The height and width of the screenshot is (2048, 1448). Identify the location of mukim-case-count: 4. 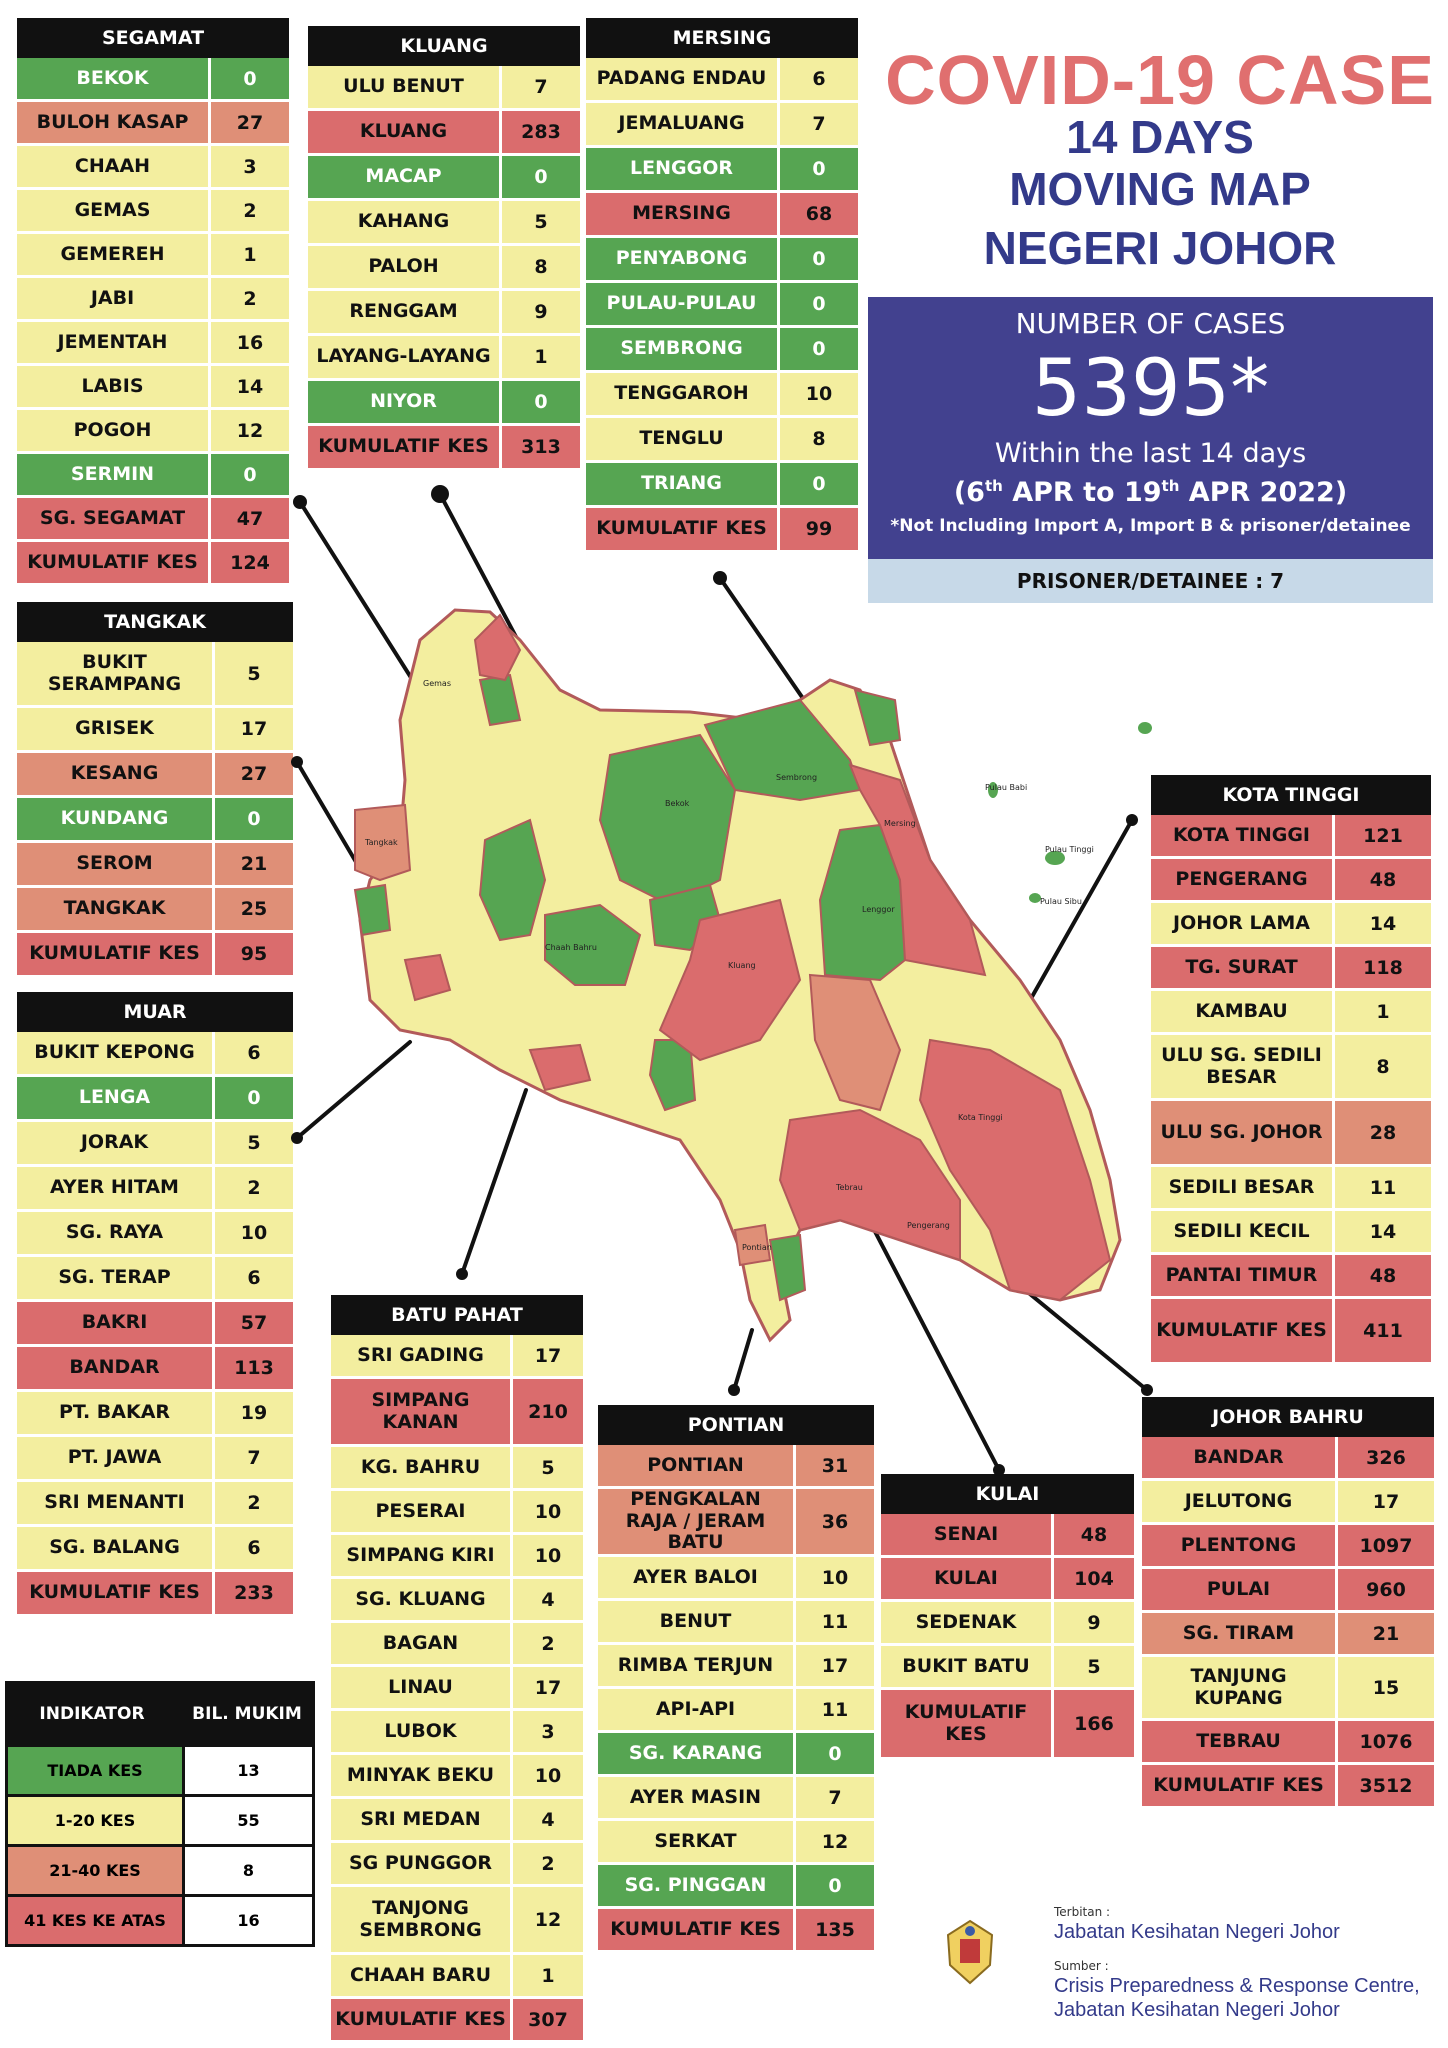
(548, 1819).